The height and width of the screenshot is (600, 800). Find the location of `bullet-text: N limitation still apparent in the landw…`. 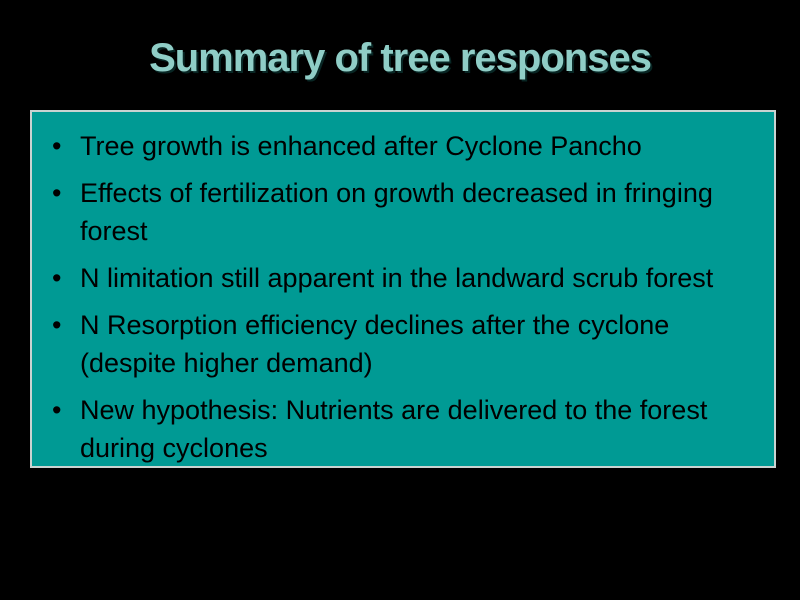

bullet-text: N limitation still apparent in the landw… is located at coordinates (397, 278).